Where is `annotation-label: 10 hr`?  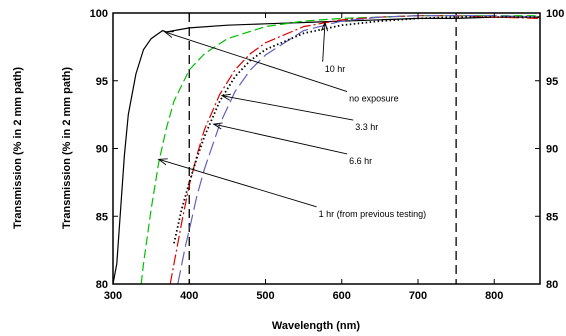
annotation-label: 10 hr is located at coordinates (335, 69).